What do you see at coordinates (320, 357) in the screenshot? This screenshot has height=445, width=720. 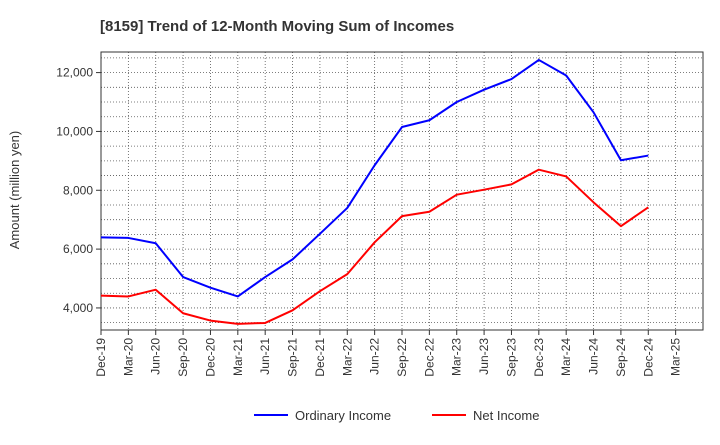 I see `x-tick-label: Dec-21` at bounding box center [320, 357].